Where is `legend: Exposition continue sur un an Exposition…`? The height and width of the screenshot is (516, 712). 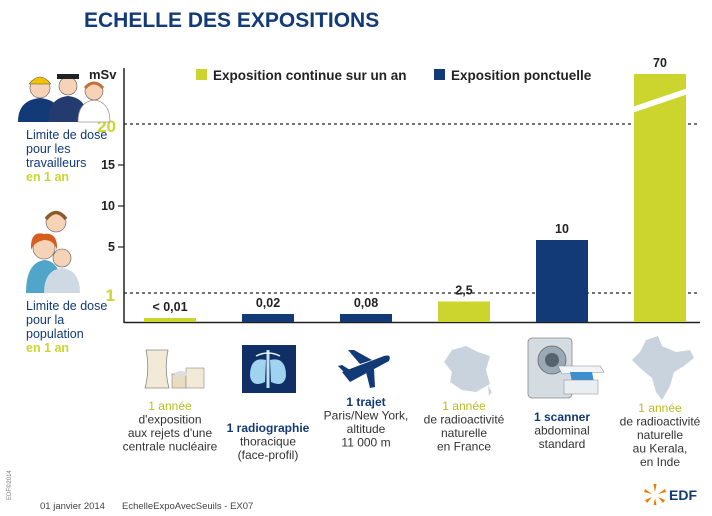 legend: Exposition continue sur un an Exposition… is located at coordinates (394, 75).